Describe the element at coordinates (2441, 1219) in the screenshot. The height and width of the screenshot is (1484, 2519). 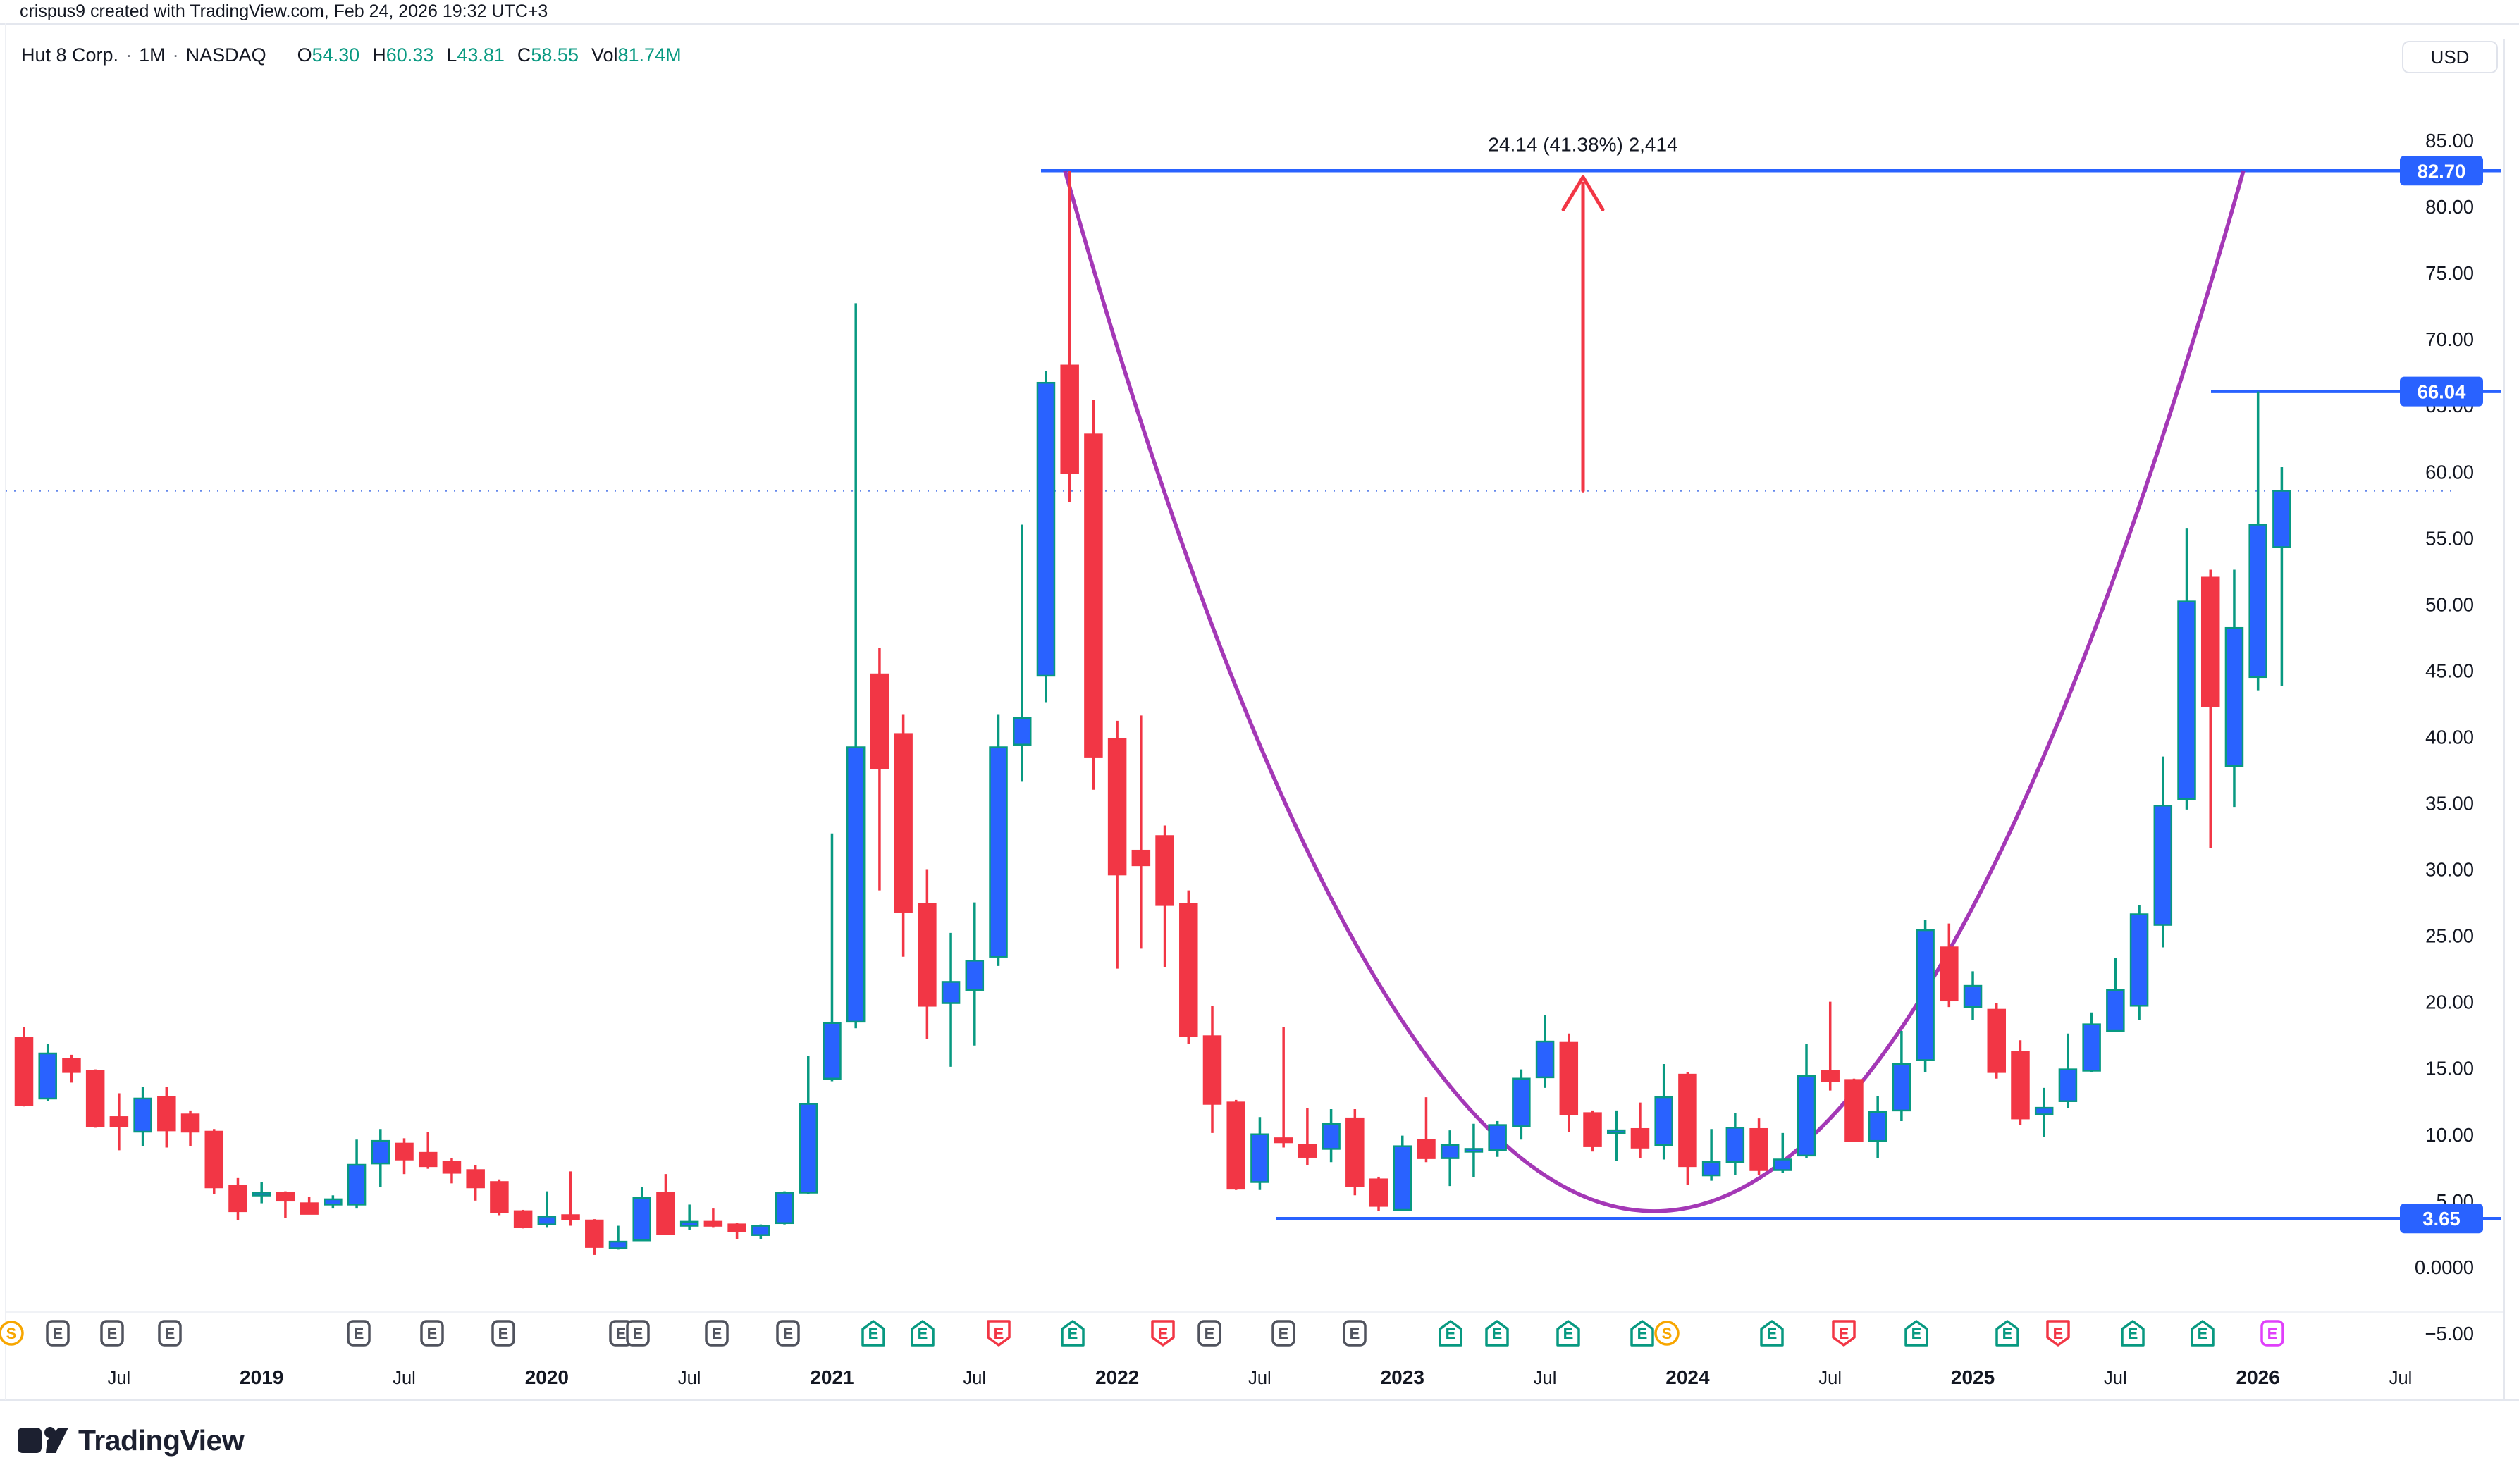
I see `level-price-badge-3.65: 3.65` at that location.